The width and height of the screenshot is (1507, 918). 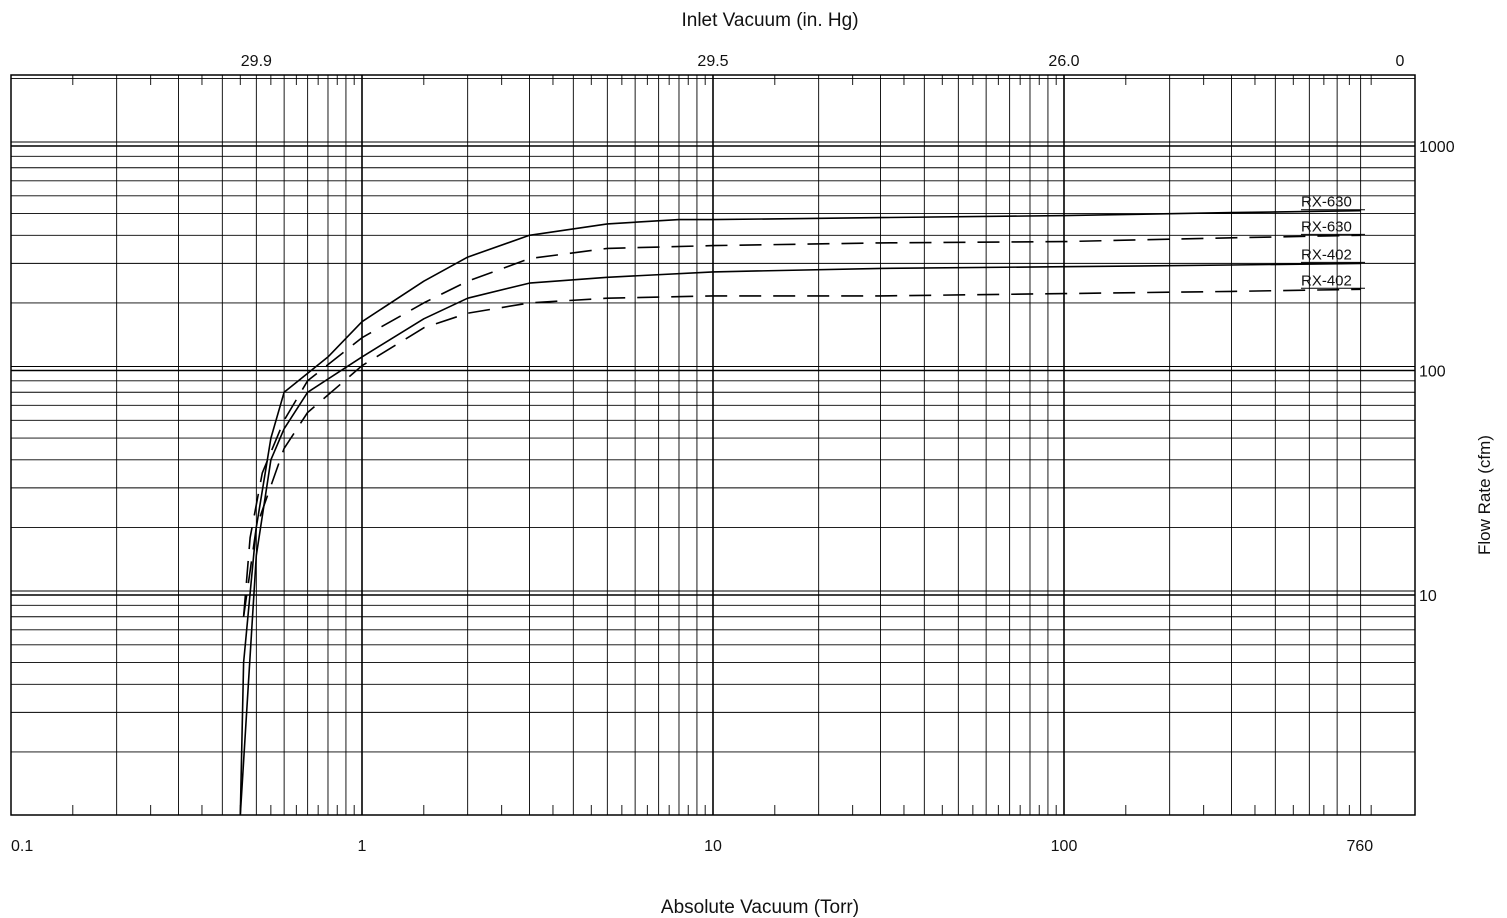 I want to click on series-label-0: RX-630, so click(x=1326, y=202).